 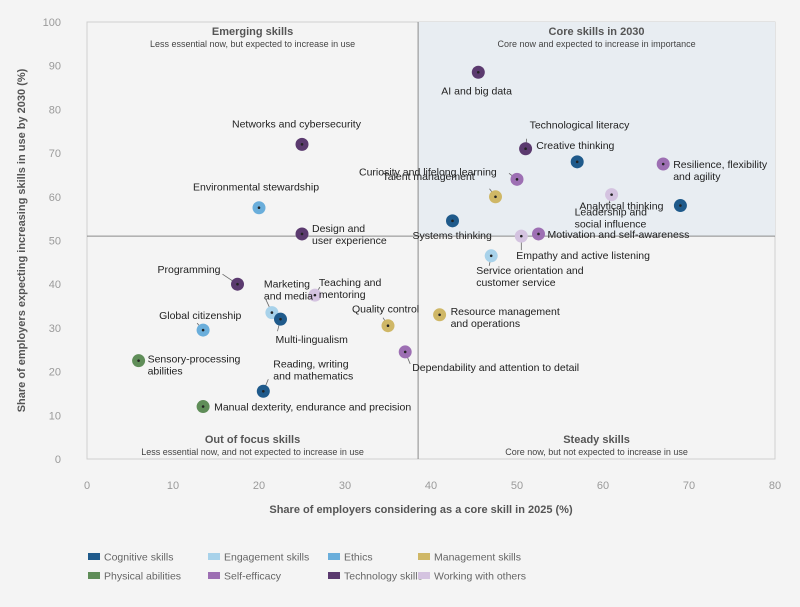 What do you see at coordinates (165, 372) in the screenshot?
I see `point-label: abilities` at bounding box center [165, 372].